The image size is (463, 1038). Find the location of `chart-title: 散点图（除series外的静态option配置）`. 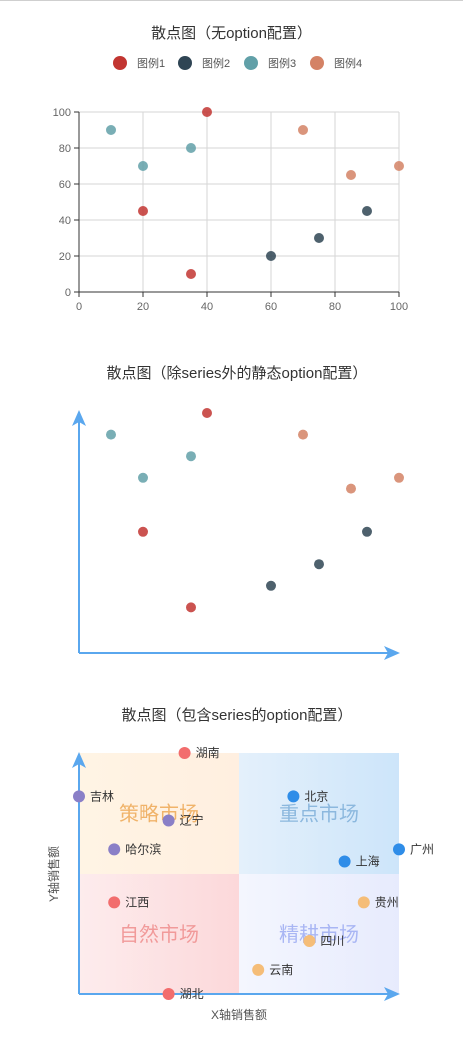

chart-title: 散点图（除series外的静态option配置） is located at coordinates (237, 373).